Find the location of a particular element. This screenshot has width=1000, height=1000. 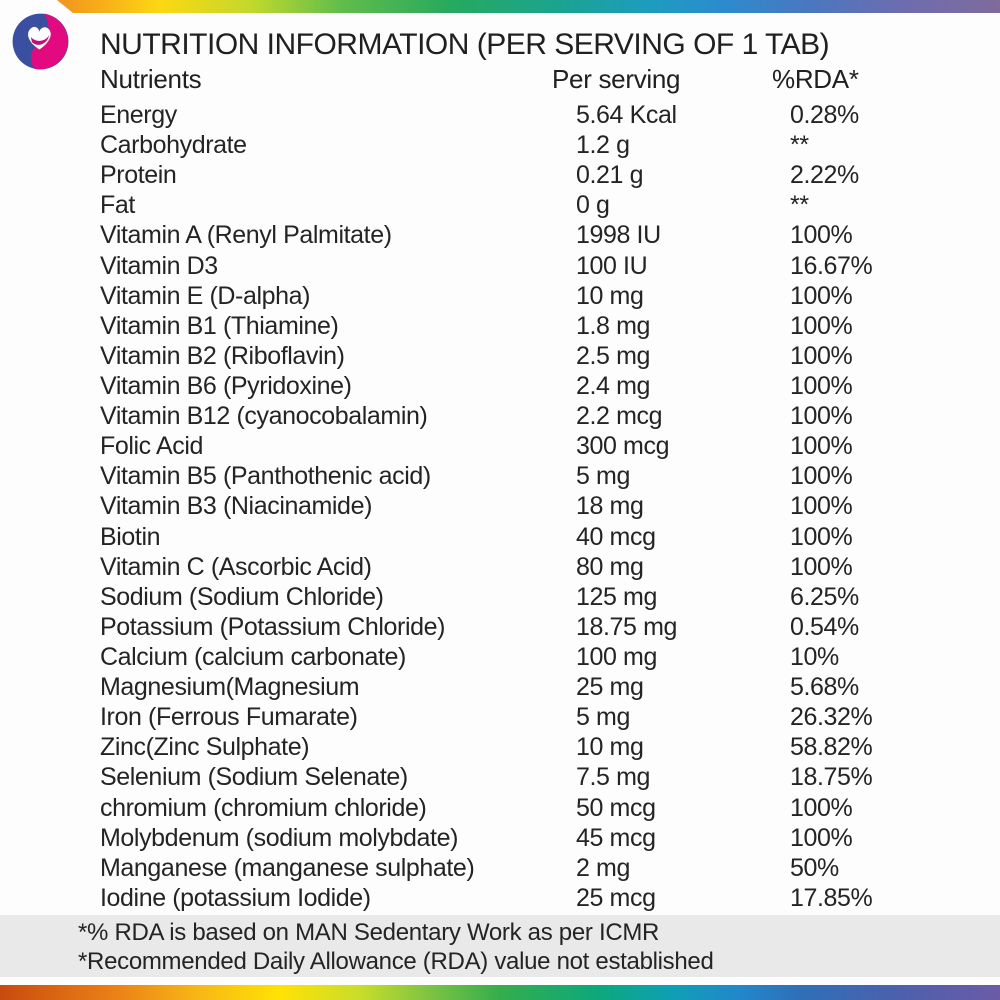

nutrient-name: Vitamin B2 (Riboflavin) is located at coordinates (222, 355).